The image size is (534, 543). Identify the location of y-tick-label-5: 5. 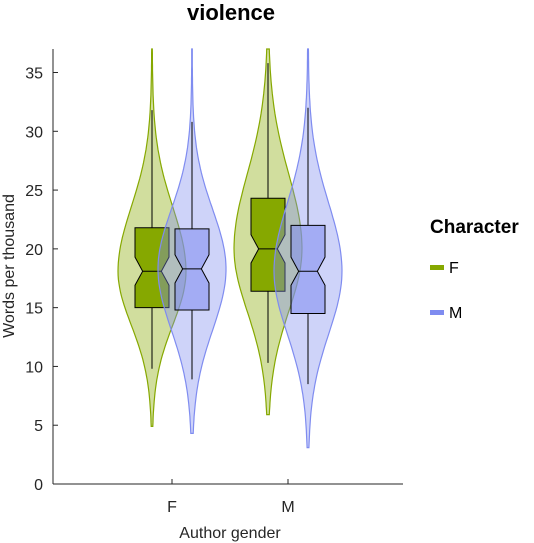
(38, 426).